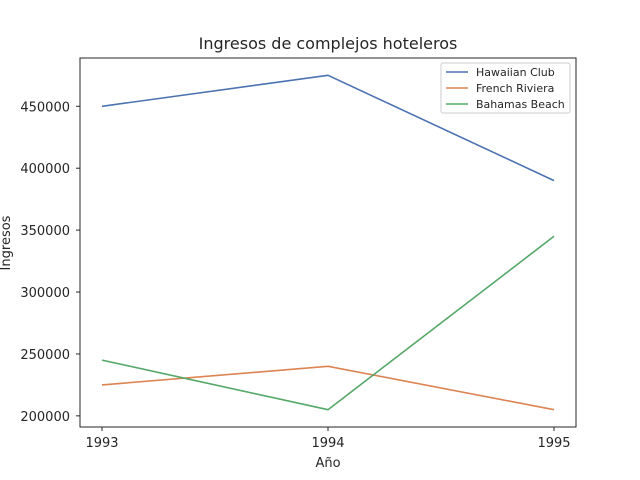 The height and width of the screenshot is (480, 640). Describe the element at coordinates (553, 443) in the screenshot. I see `x-tick-label: 1995` at that location.